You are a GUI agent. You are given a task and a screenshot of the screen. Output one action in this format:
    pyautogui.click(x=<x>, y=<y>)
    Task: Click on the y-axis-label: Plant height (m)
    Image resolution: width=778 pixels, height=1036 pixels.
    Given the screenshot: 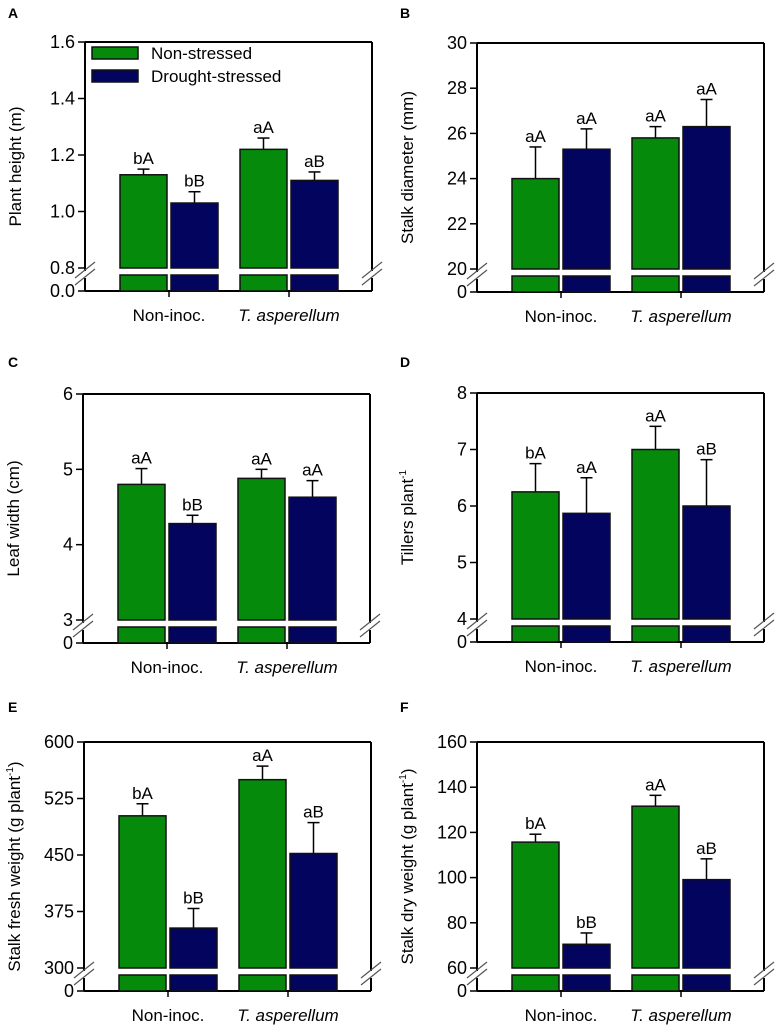 What is the action you would take?
    pyautogui.click(x=15, y=167)
    